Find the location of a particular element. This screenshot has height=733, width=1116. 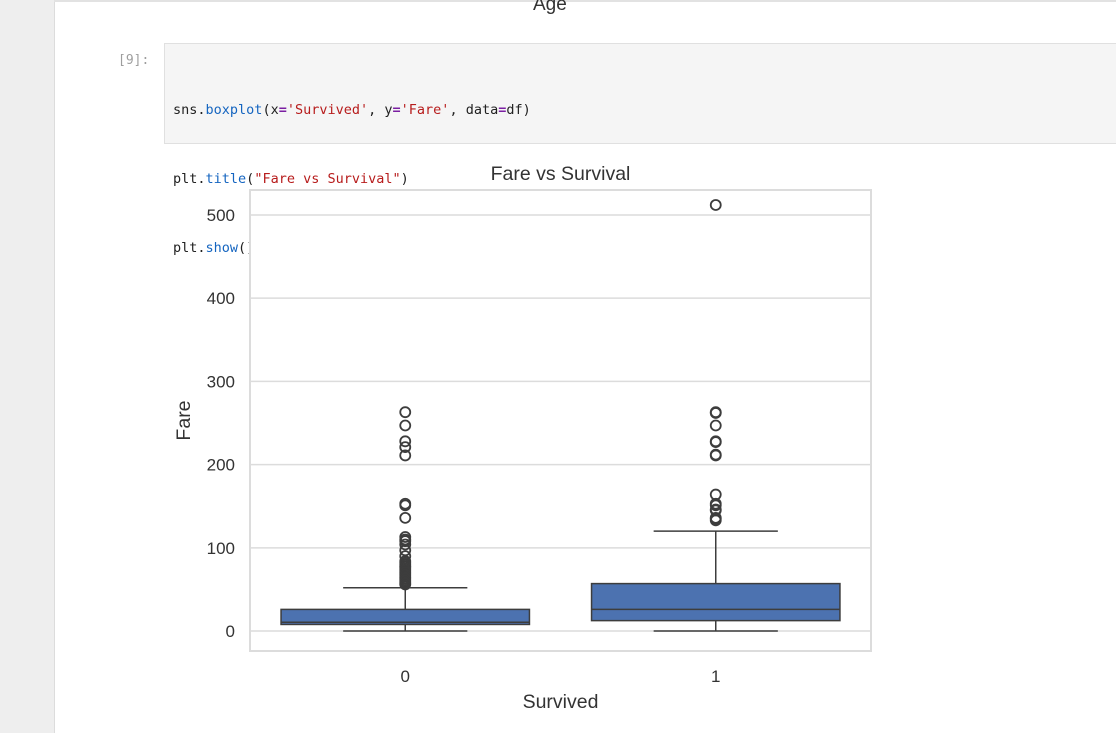

code-token: 'Survived' is located at coordinates (327, 110).